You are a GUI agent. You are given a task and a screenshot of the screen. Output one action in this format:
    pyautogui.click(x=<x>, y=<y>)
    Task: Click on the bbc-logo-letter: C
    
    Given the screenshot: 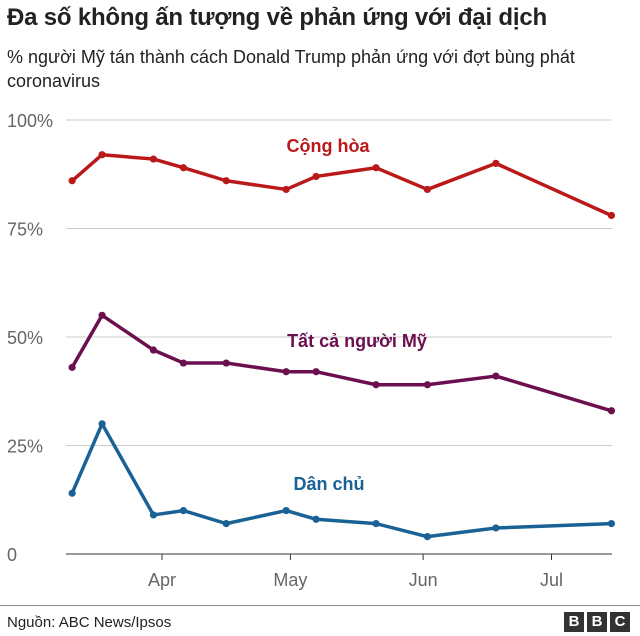 What is the action you would take?
    pyautogui.click(x=620, y=622)
    